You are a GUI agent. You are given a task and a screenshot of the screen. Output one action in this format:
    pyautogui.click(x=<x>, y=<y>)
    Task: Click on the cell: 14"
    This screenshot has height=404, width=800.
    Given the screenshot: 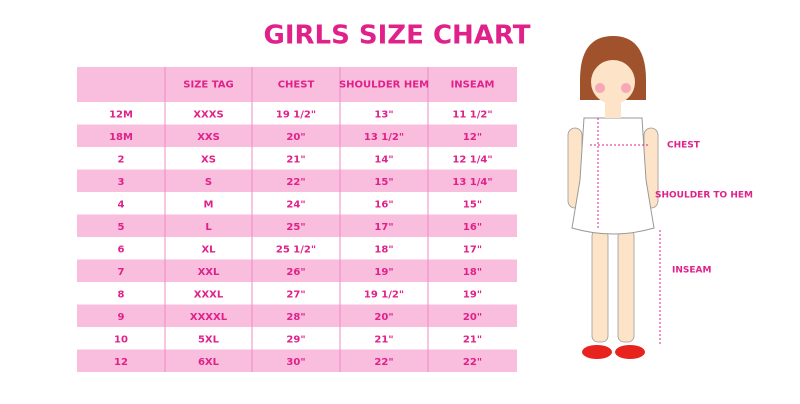 What is the action you would take?
    pyautogui.click(x=383, y=159)
    